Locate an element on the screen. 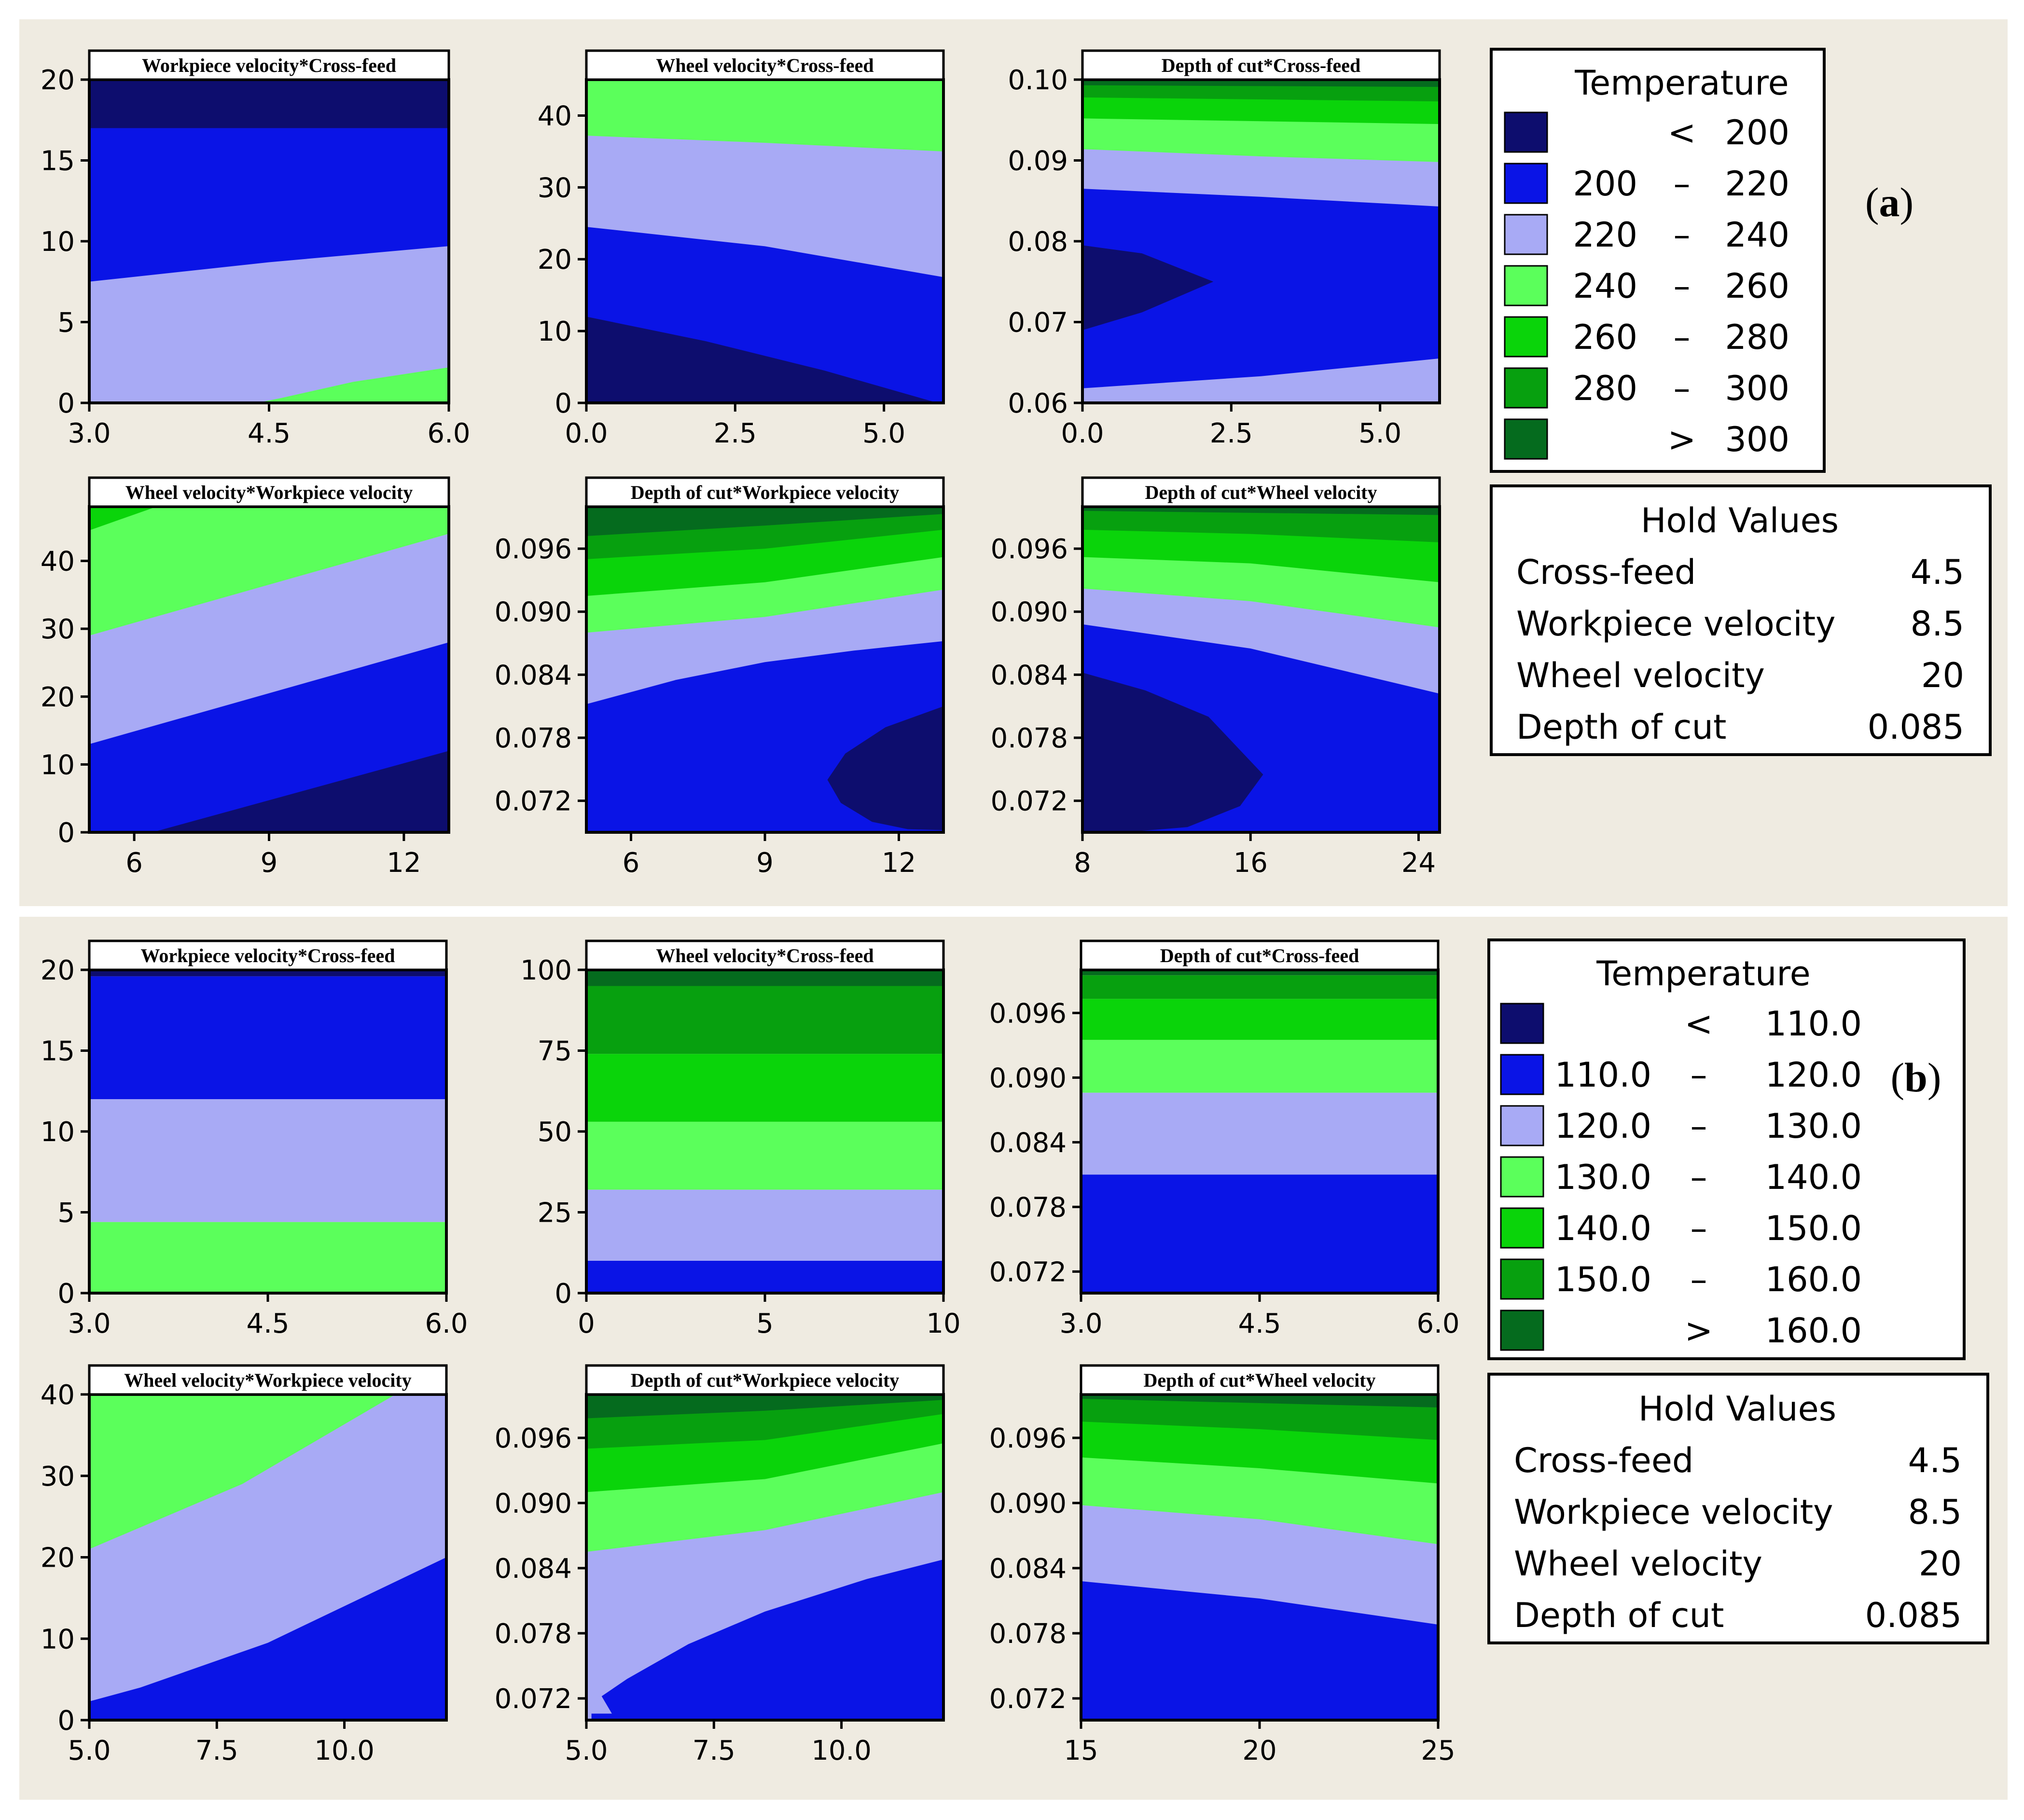 The height and width of the screenshot is (1820, 2024). legend-item: >160.0 is located at coordinates (1681, 1330).